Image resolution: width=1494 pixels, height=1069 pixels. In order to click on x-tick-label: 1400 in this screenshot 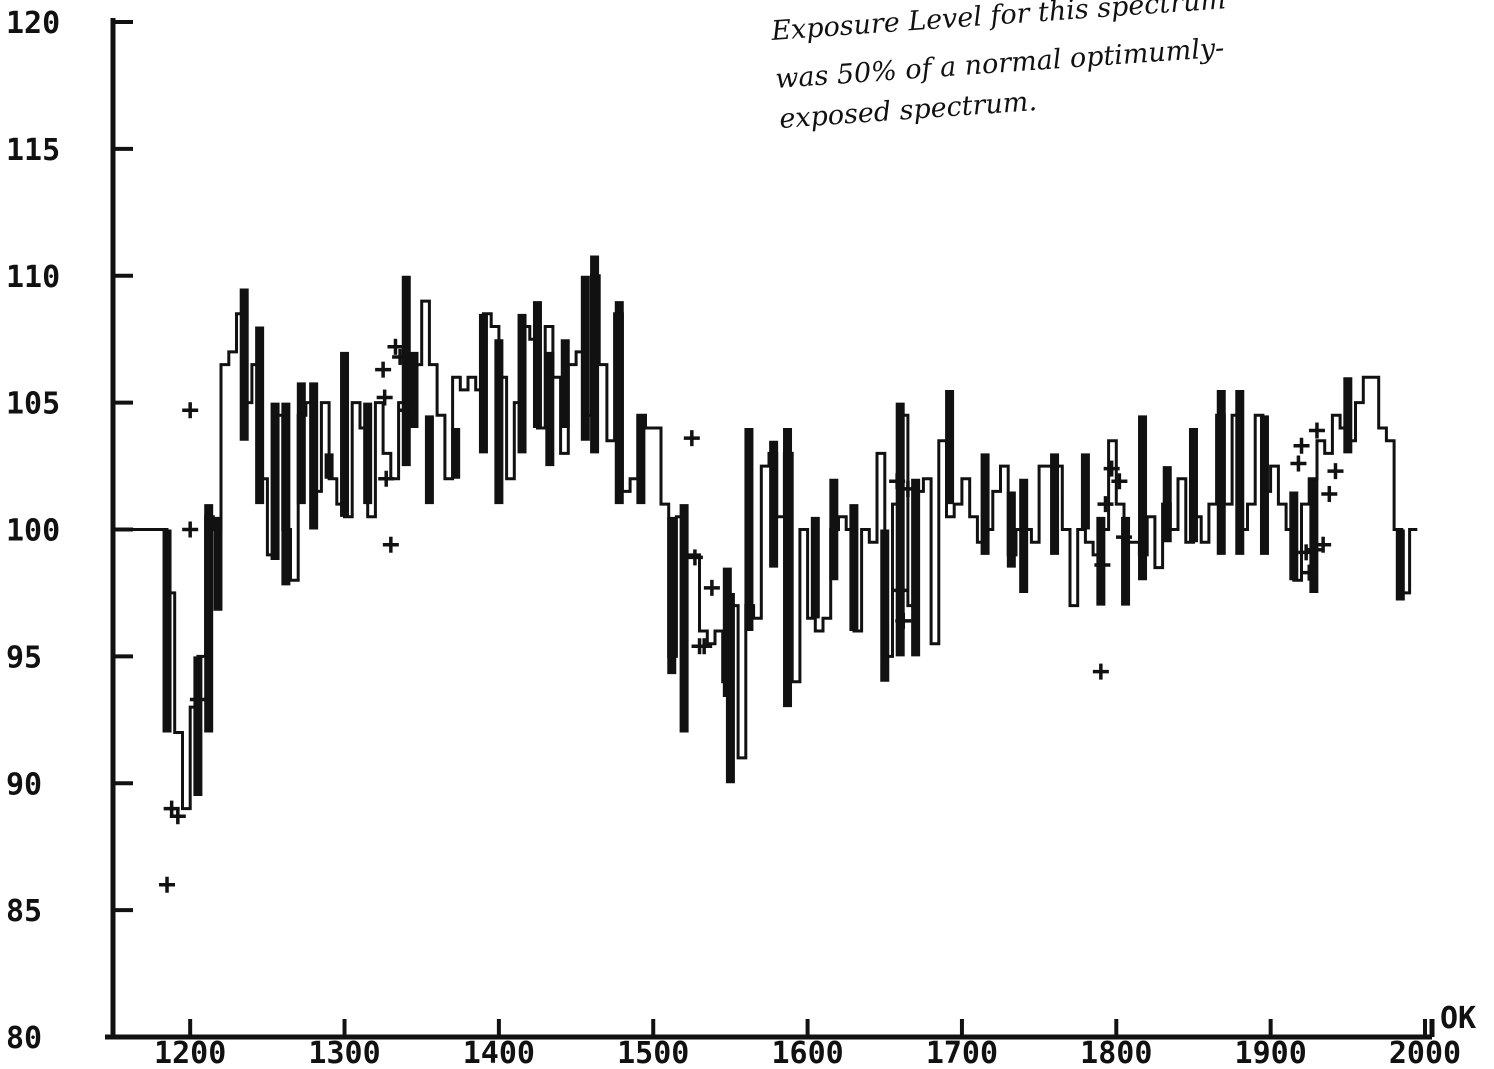, I will do `click(499, 1052)`.